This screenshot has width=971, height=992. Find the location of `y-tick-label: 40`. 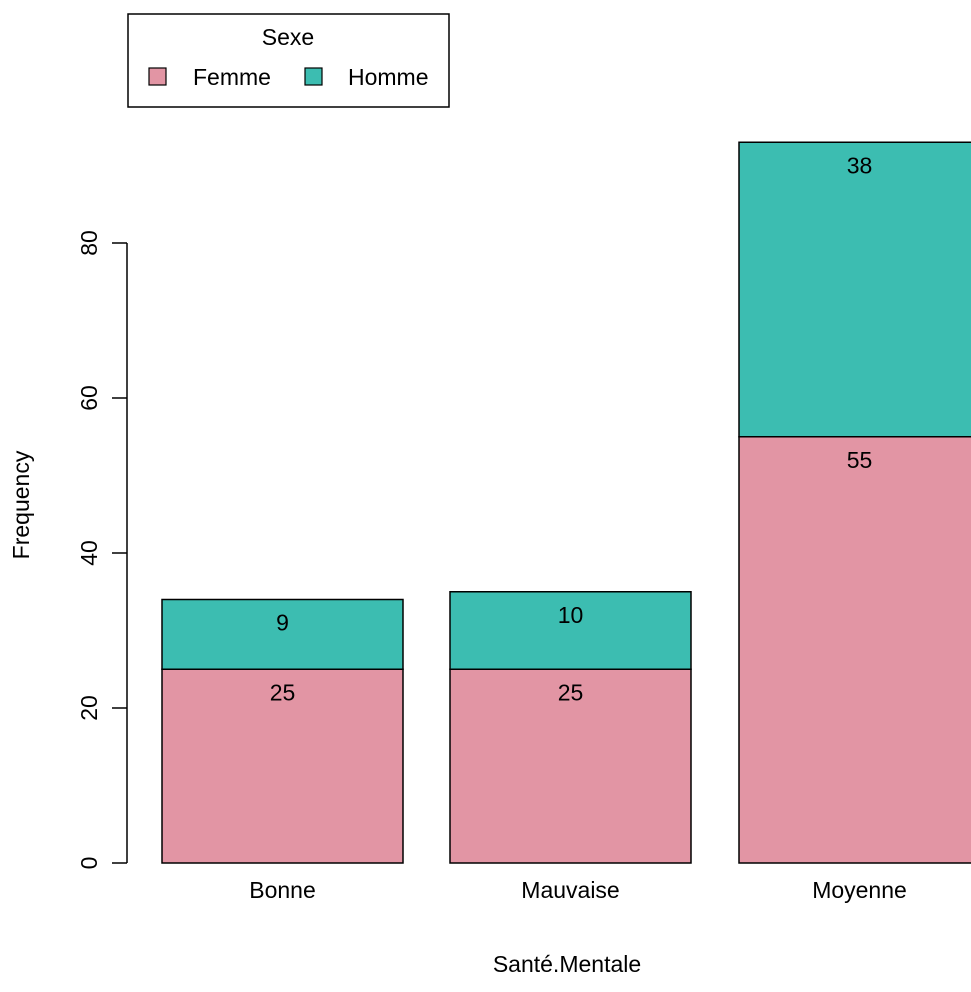

y-tick-label: 40 is located at coordinates (89, 553).